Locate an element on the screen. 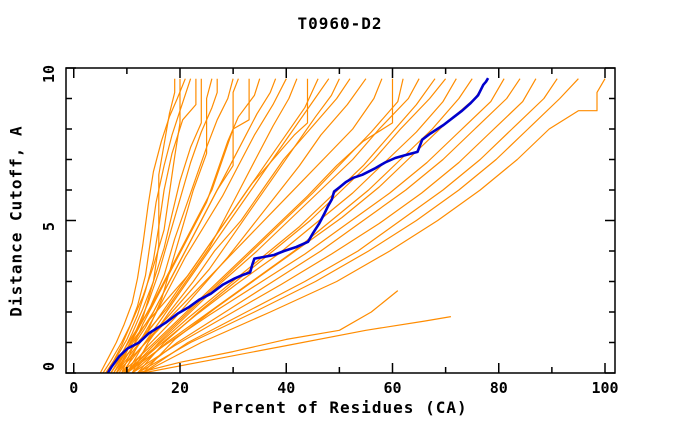 The image size is (680, 440). y-tick-label: 5 is located at coordinates (49, 226).